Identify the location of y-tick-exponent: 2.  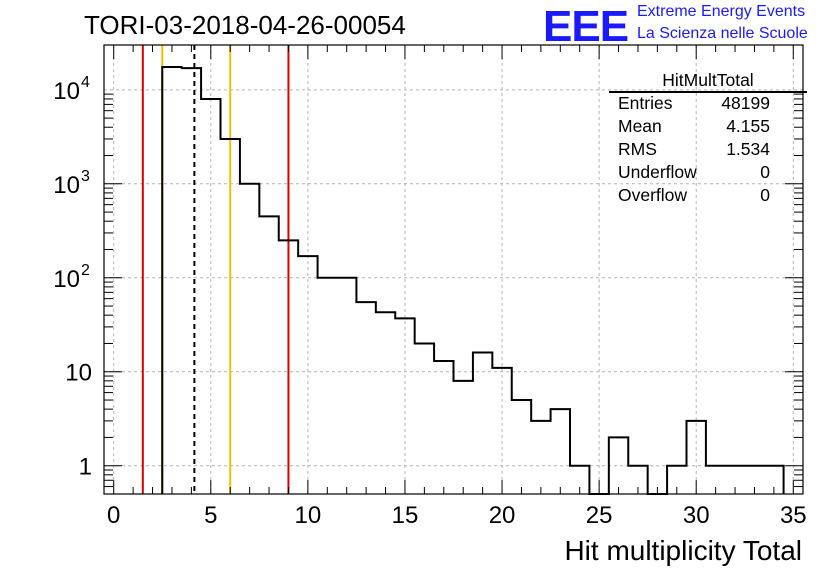
(85, 270).